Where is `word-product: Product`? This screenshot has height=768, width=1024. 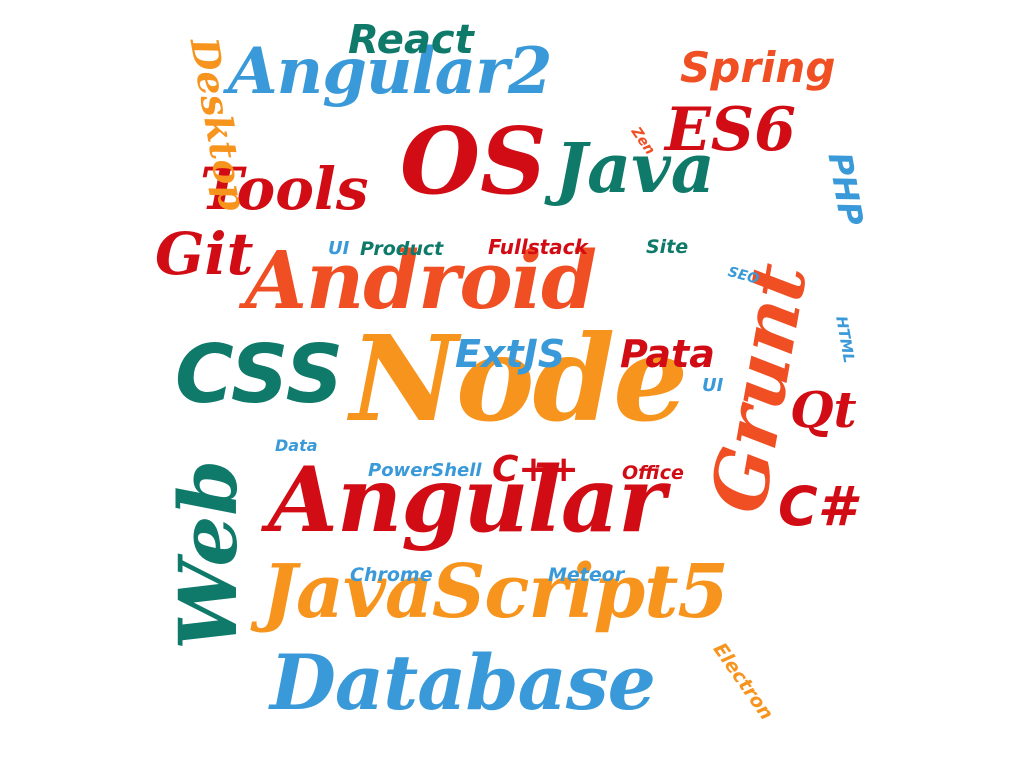
word-product: Product is located at coordinates (402, 249).